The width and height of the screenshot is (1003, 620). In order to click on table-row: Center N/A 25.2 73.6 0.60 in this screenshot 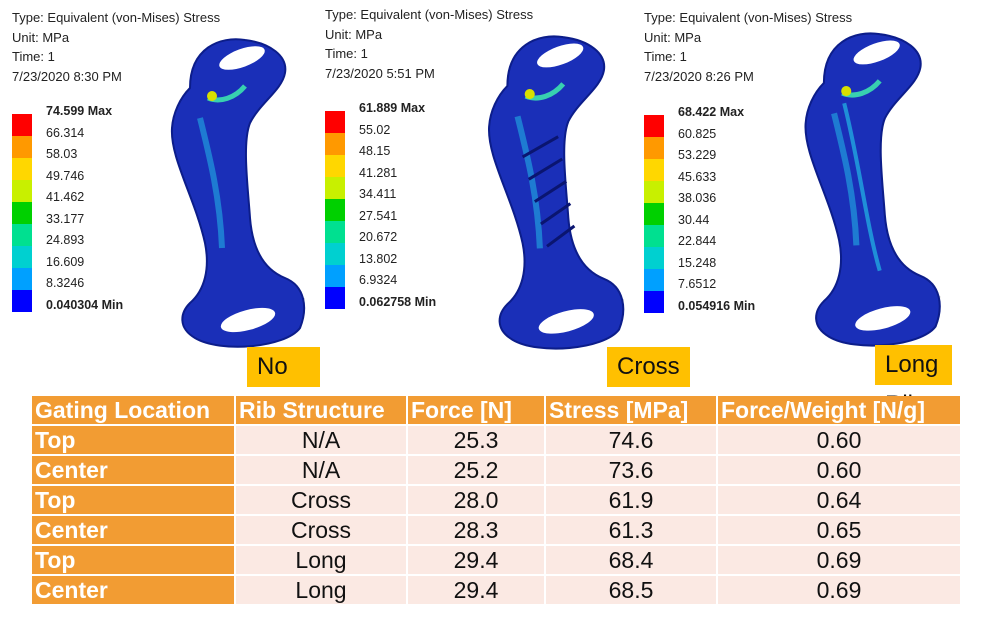, I will do `click(496, 470)`.